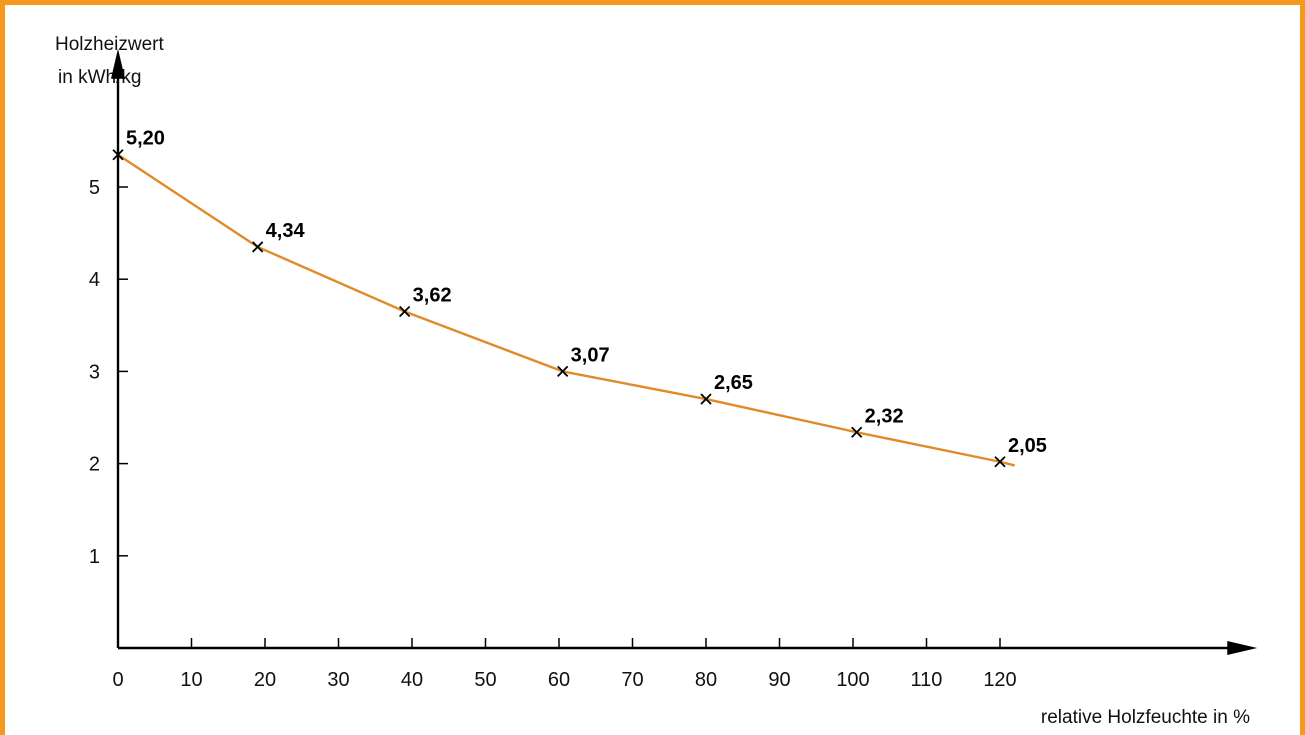  Describe the element at coordinates (1027, 446) in the screenshot. I see `data-label-6: 2,05` at that location.